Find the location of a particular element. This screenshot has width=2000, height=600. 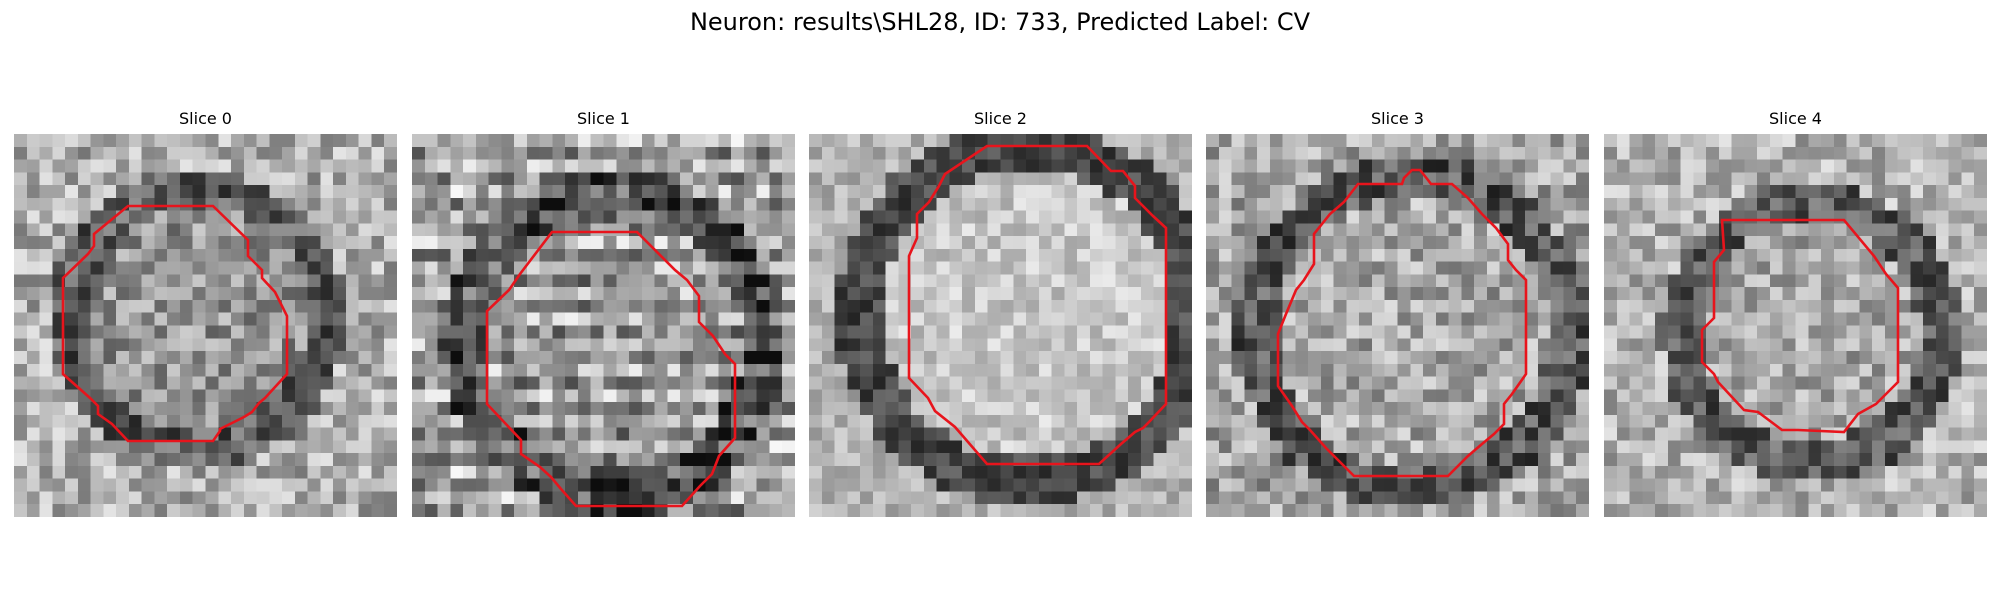

slice-panel-1: Slice 1 is located at coordinates (603, 318).